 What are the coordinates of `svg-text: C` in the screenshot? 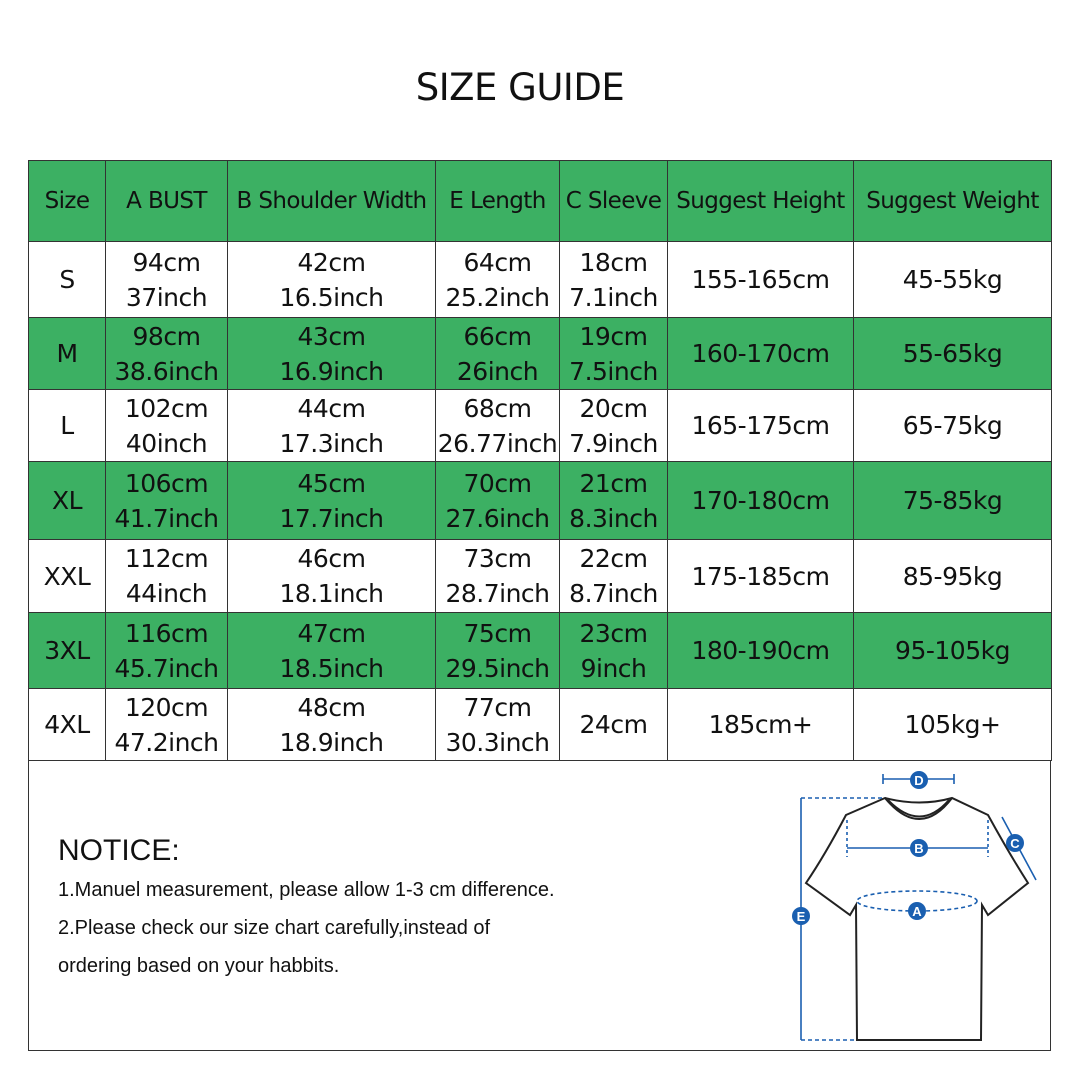 It's located at (1015, 843).